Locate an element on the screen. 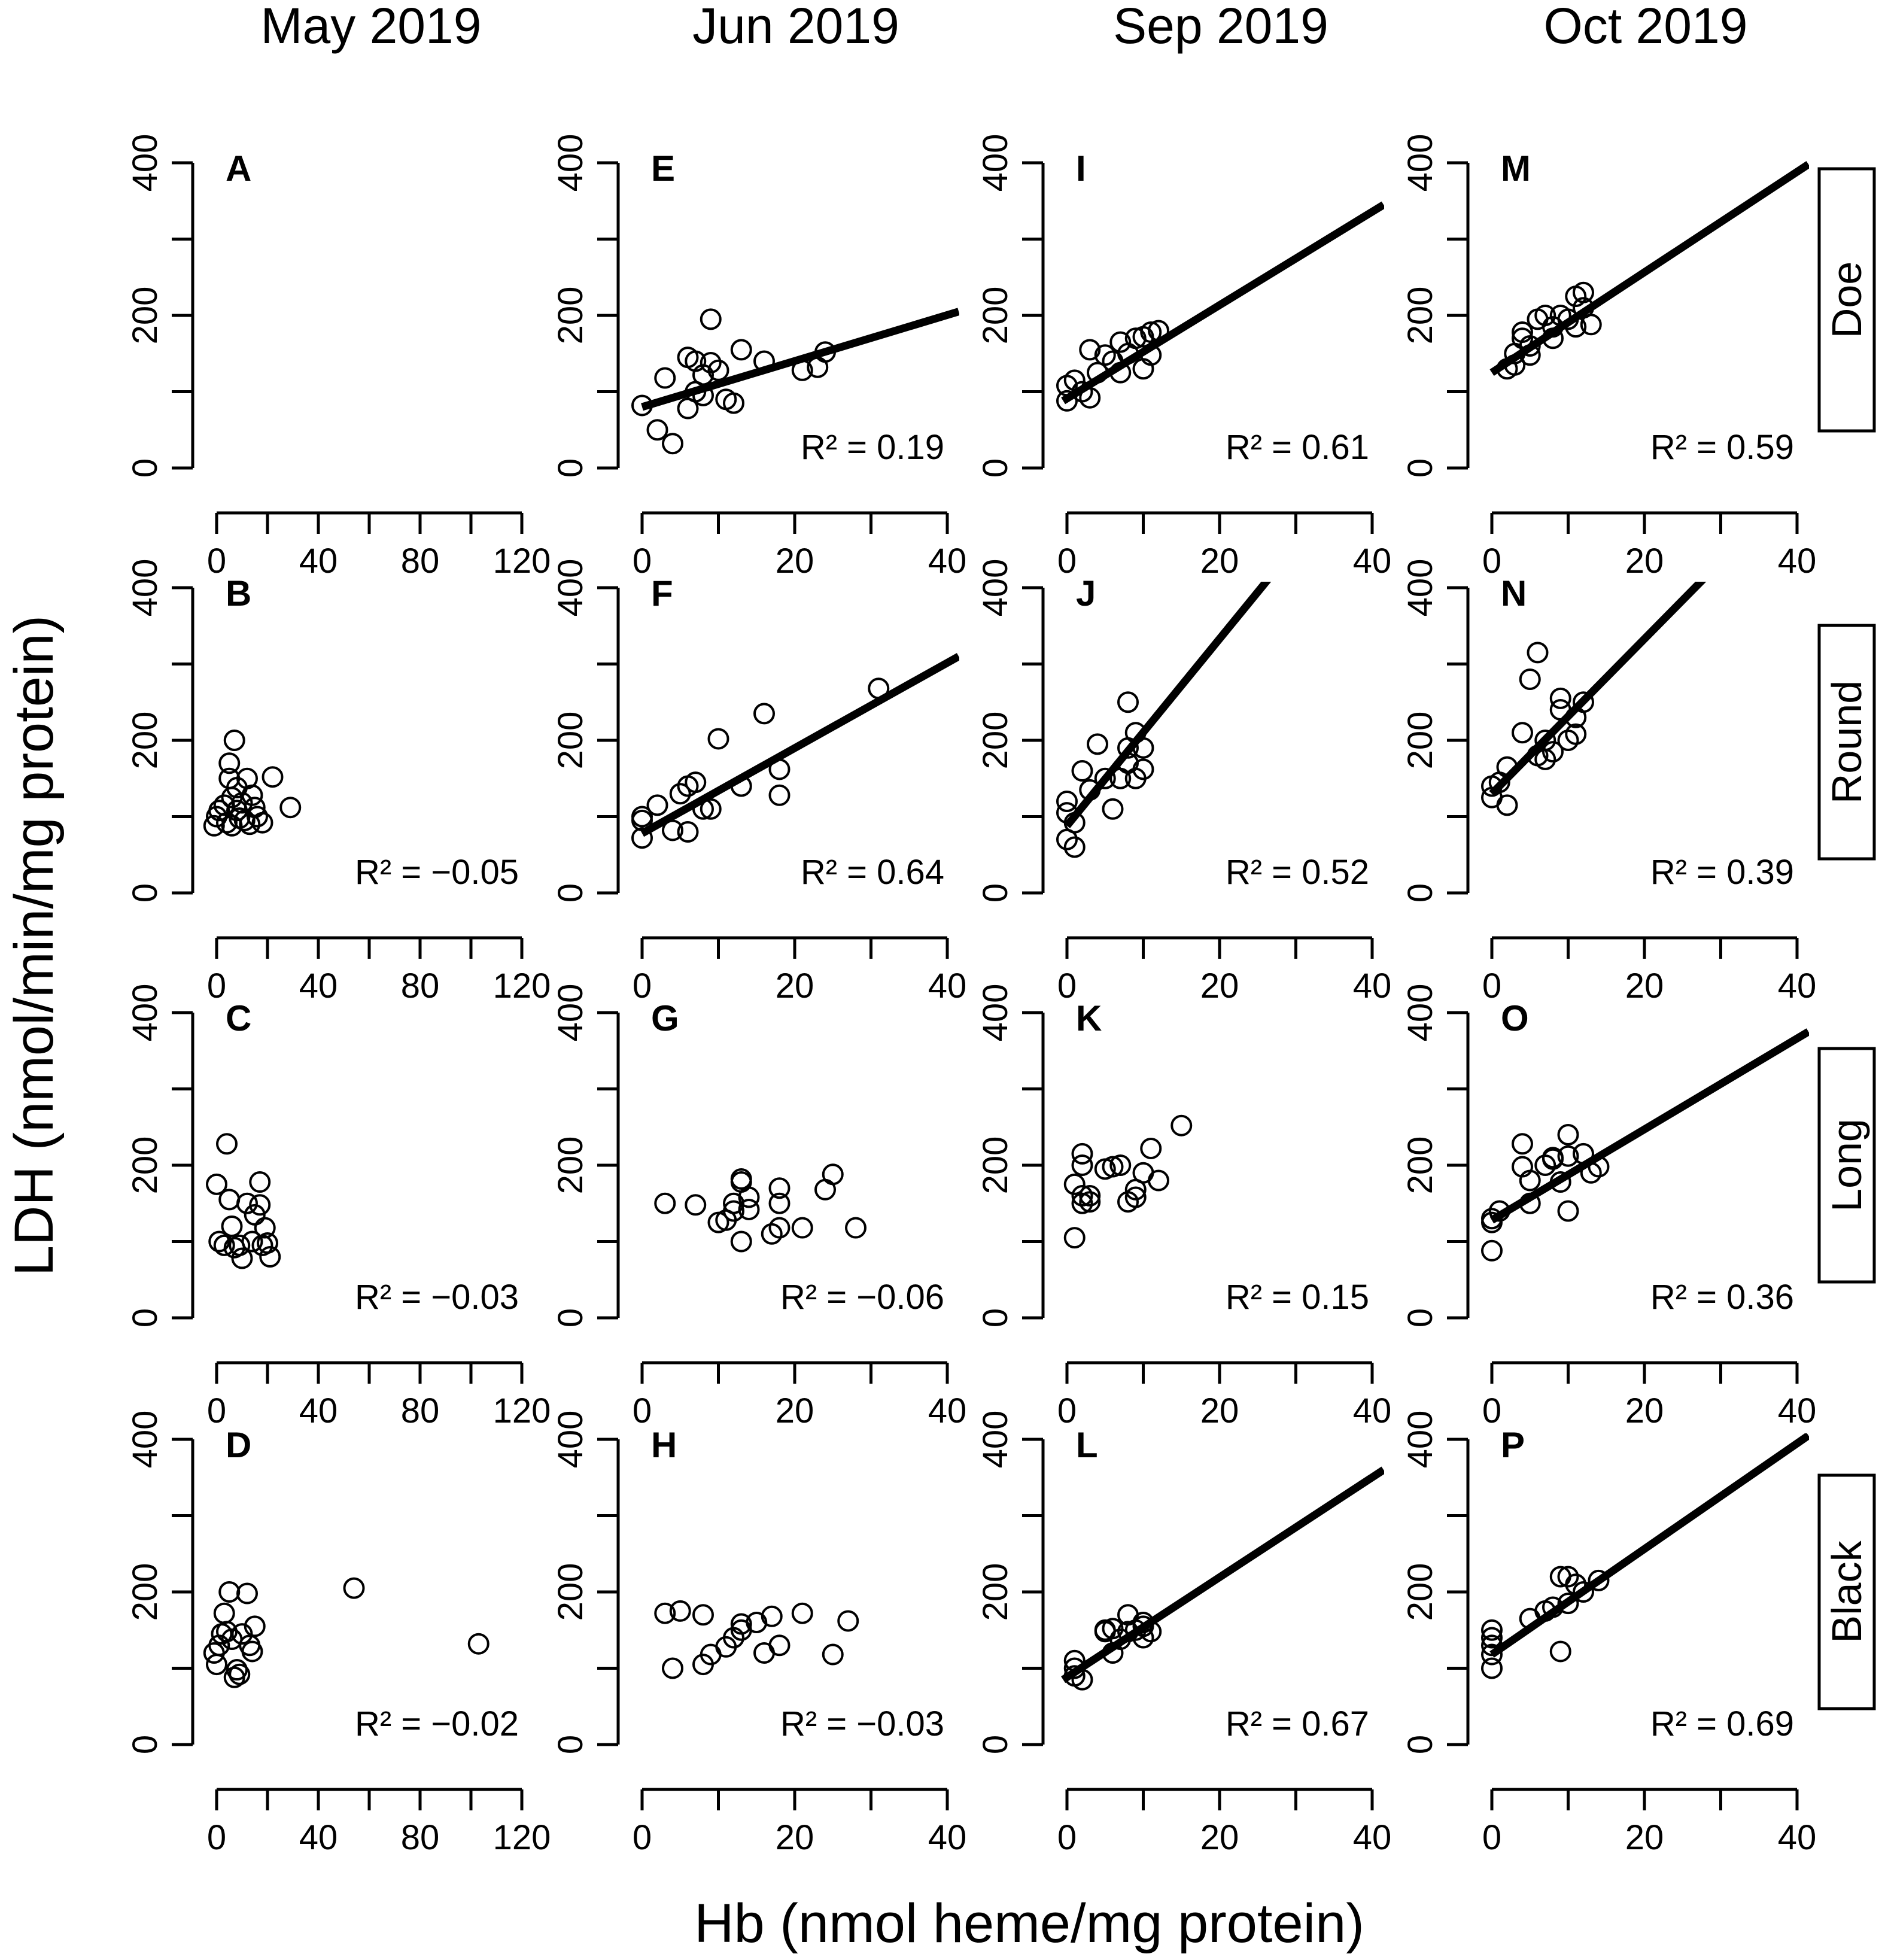 The image size is (1885, 1960). strip-label-doe: Doe is located at coordinates (1846, 300).